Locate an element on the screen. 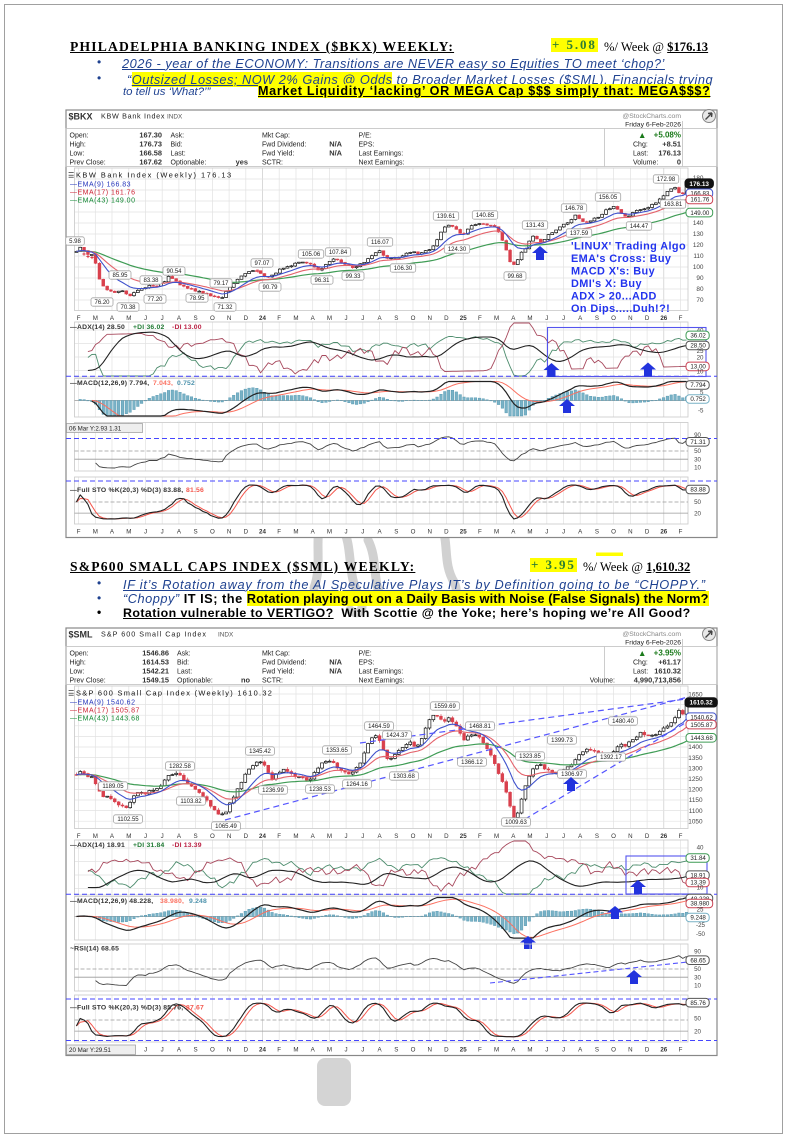  svg-text: 166.58 is located at coordinates (150, 153).